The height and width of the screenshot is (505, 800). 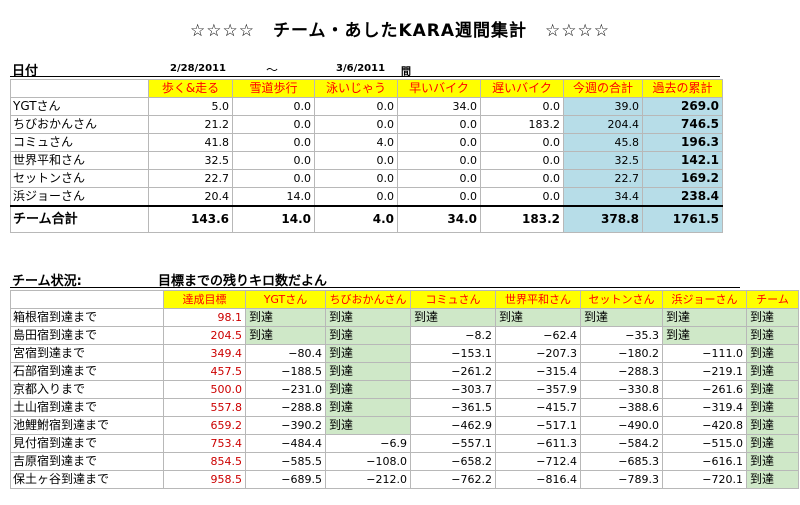 I want to click on weekly-value-cell: 5.0, so click(x=190, y=106).